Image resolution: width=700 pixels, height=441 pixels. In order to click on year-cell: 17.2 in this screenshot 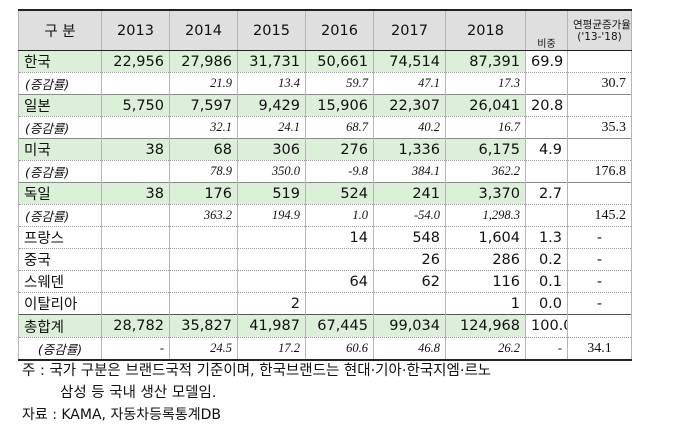, I will do `click(271, 349)`.